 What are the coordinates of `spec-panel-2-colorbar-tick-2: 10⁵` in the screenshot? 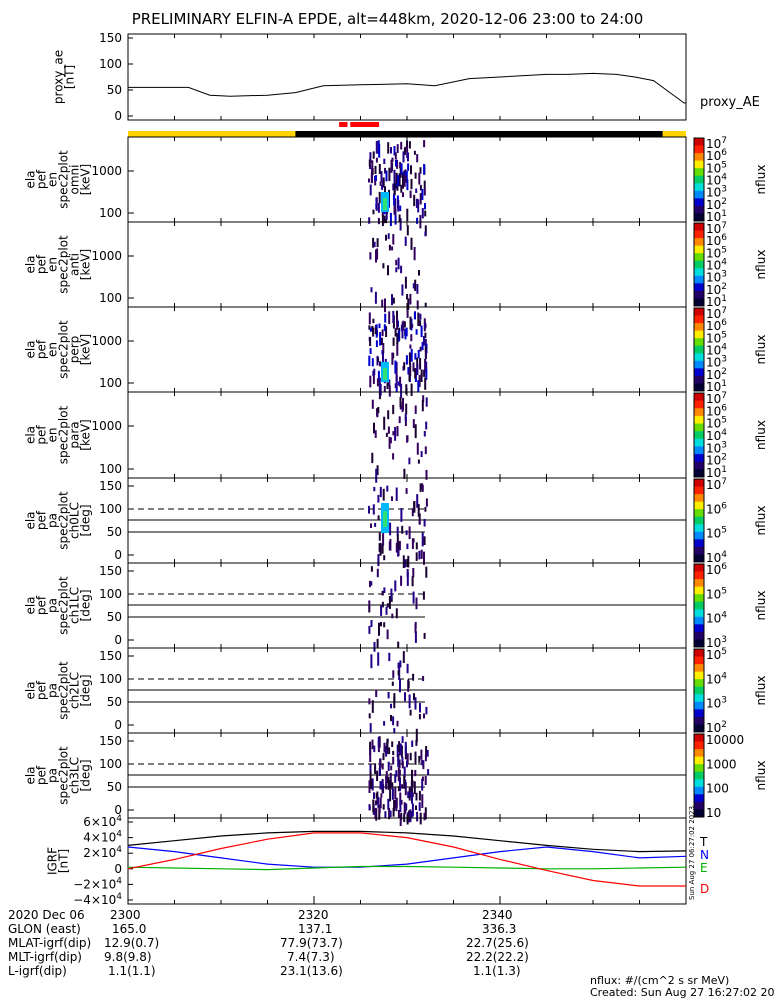 It's located at (716, 252).